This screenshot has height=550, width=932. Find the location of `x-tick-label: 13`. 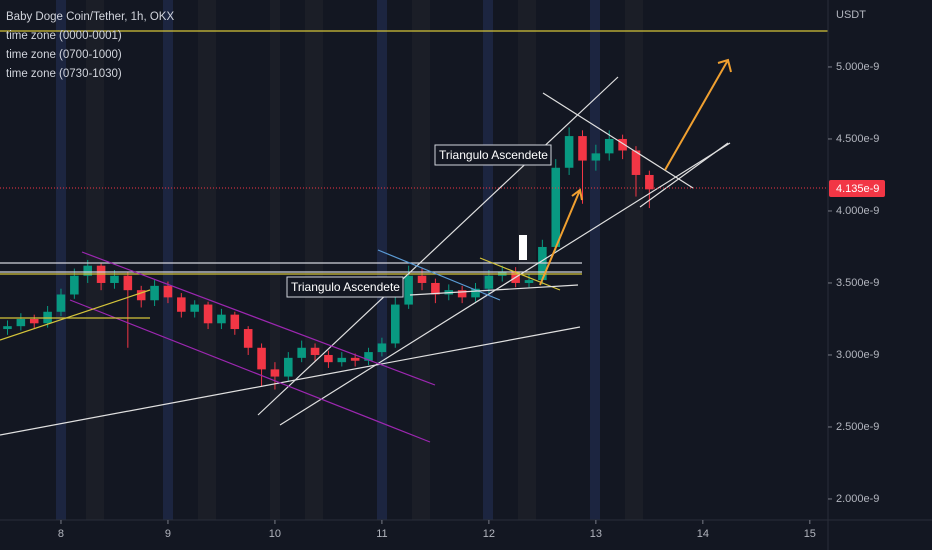

x-tick-label: 13 is located at coordinates (596, 534).